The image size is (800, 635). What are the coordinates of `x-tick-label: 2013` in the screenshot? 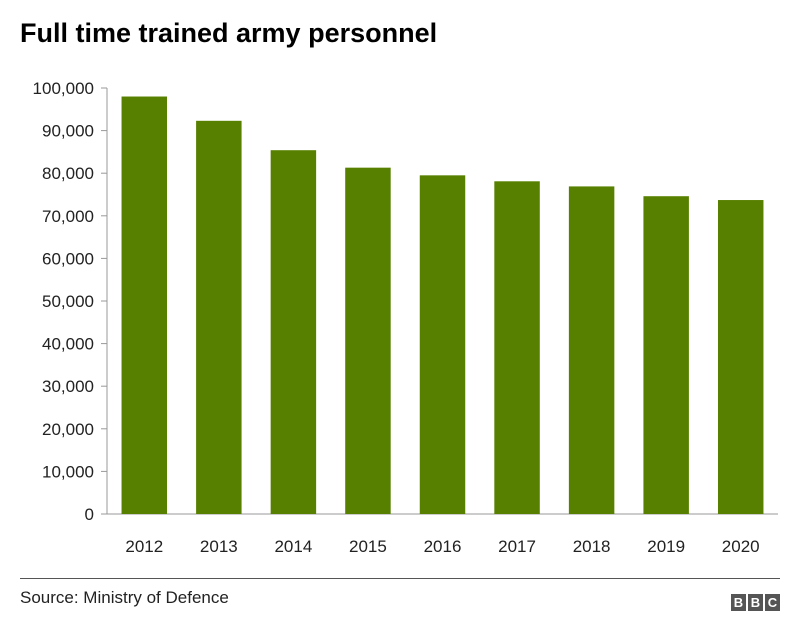 It's located at (219, 546).